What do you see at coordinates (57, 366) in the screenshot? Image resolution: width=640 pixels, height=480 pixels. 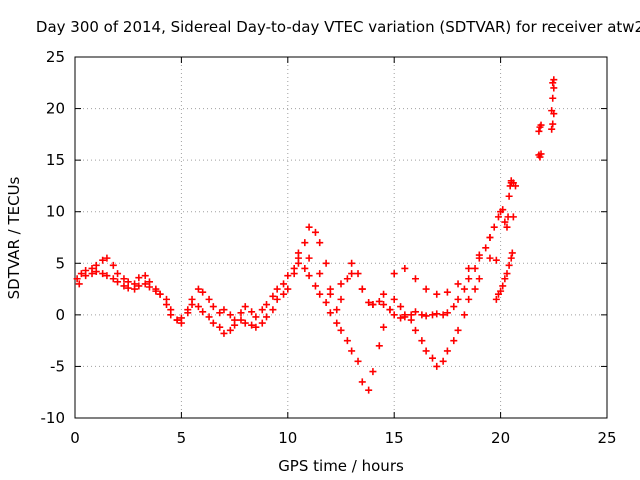 I see `y-tick-label: -5` at bounding box center [57, 366].